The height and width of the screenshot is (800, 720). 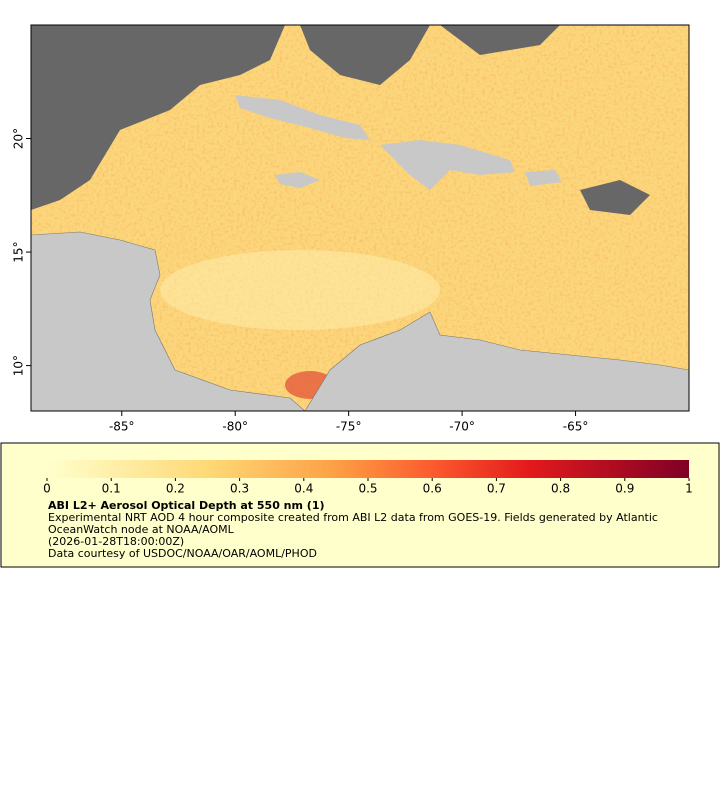 I want to click on x-tick-label: -80°, so click(x=235, y=427).